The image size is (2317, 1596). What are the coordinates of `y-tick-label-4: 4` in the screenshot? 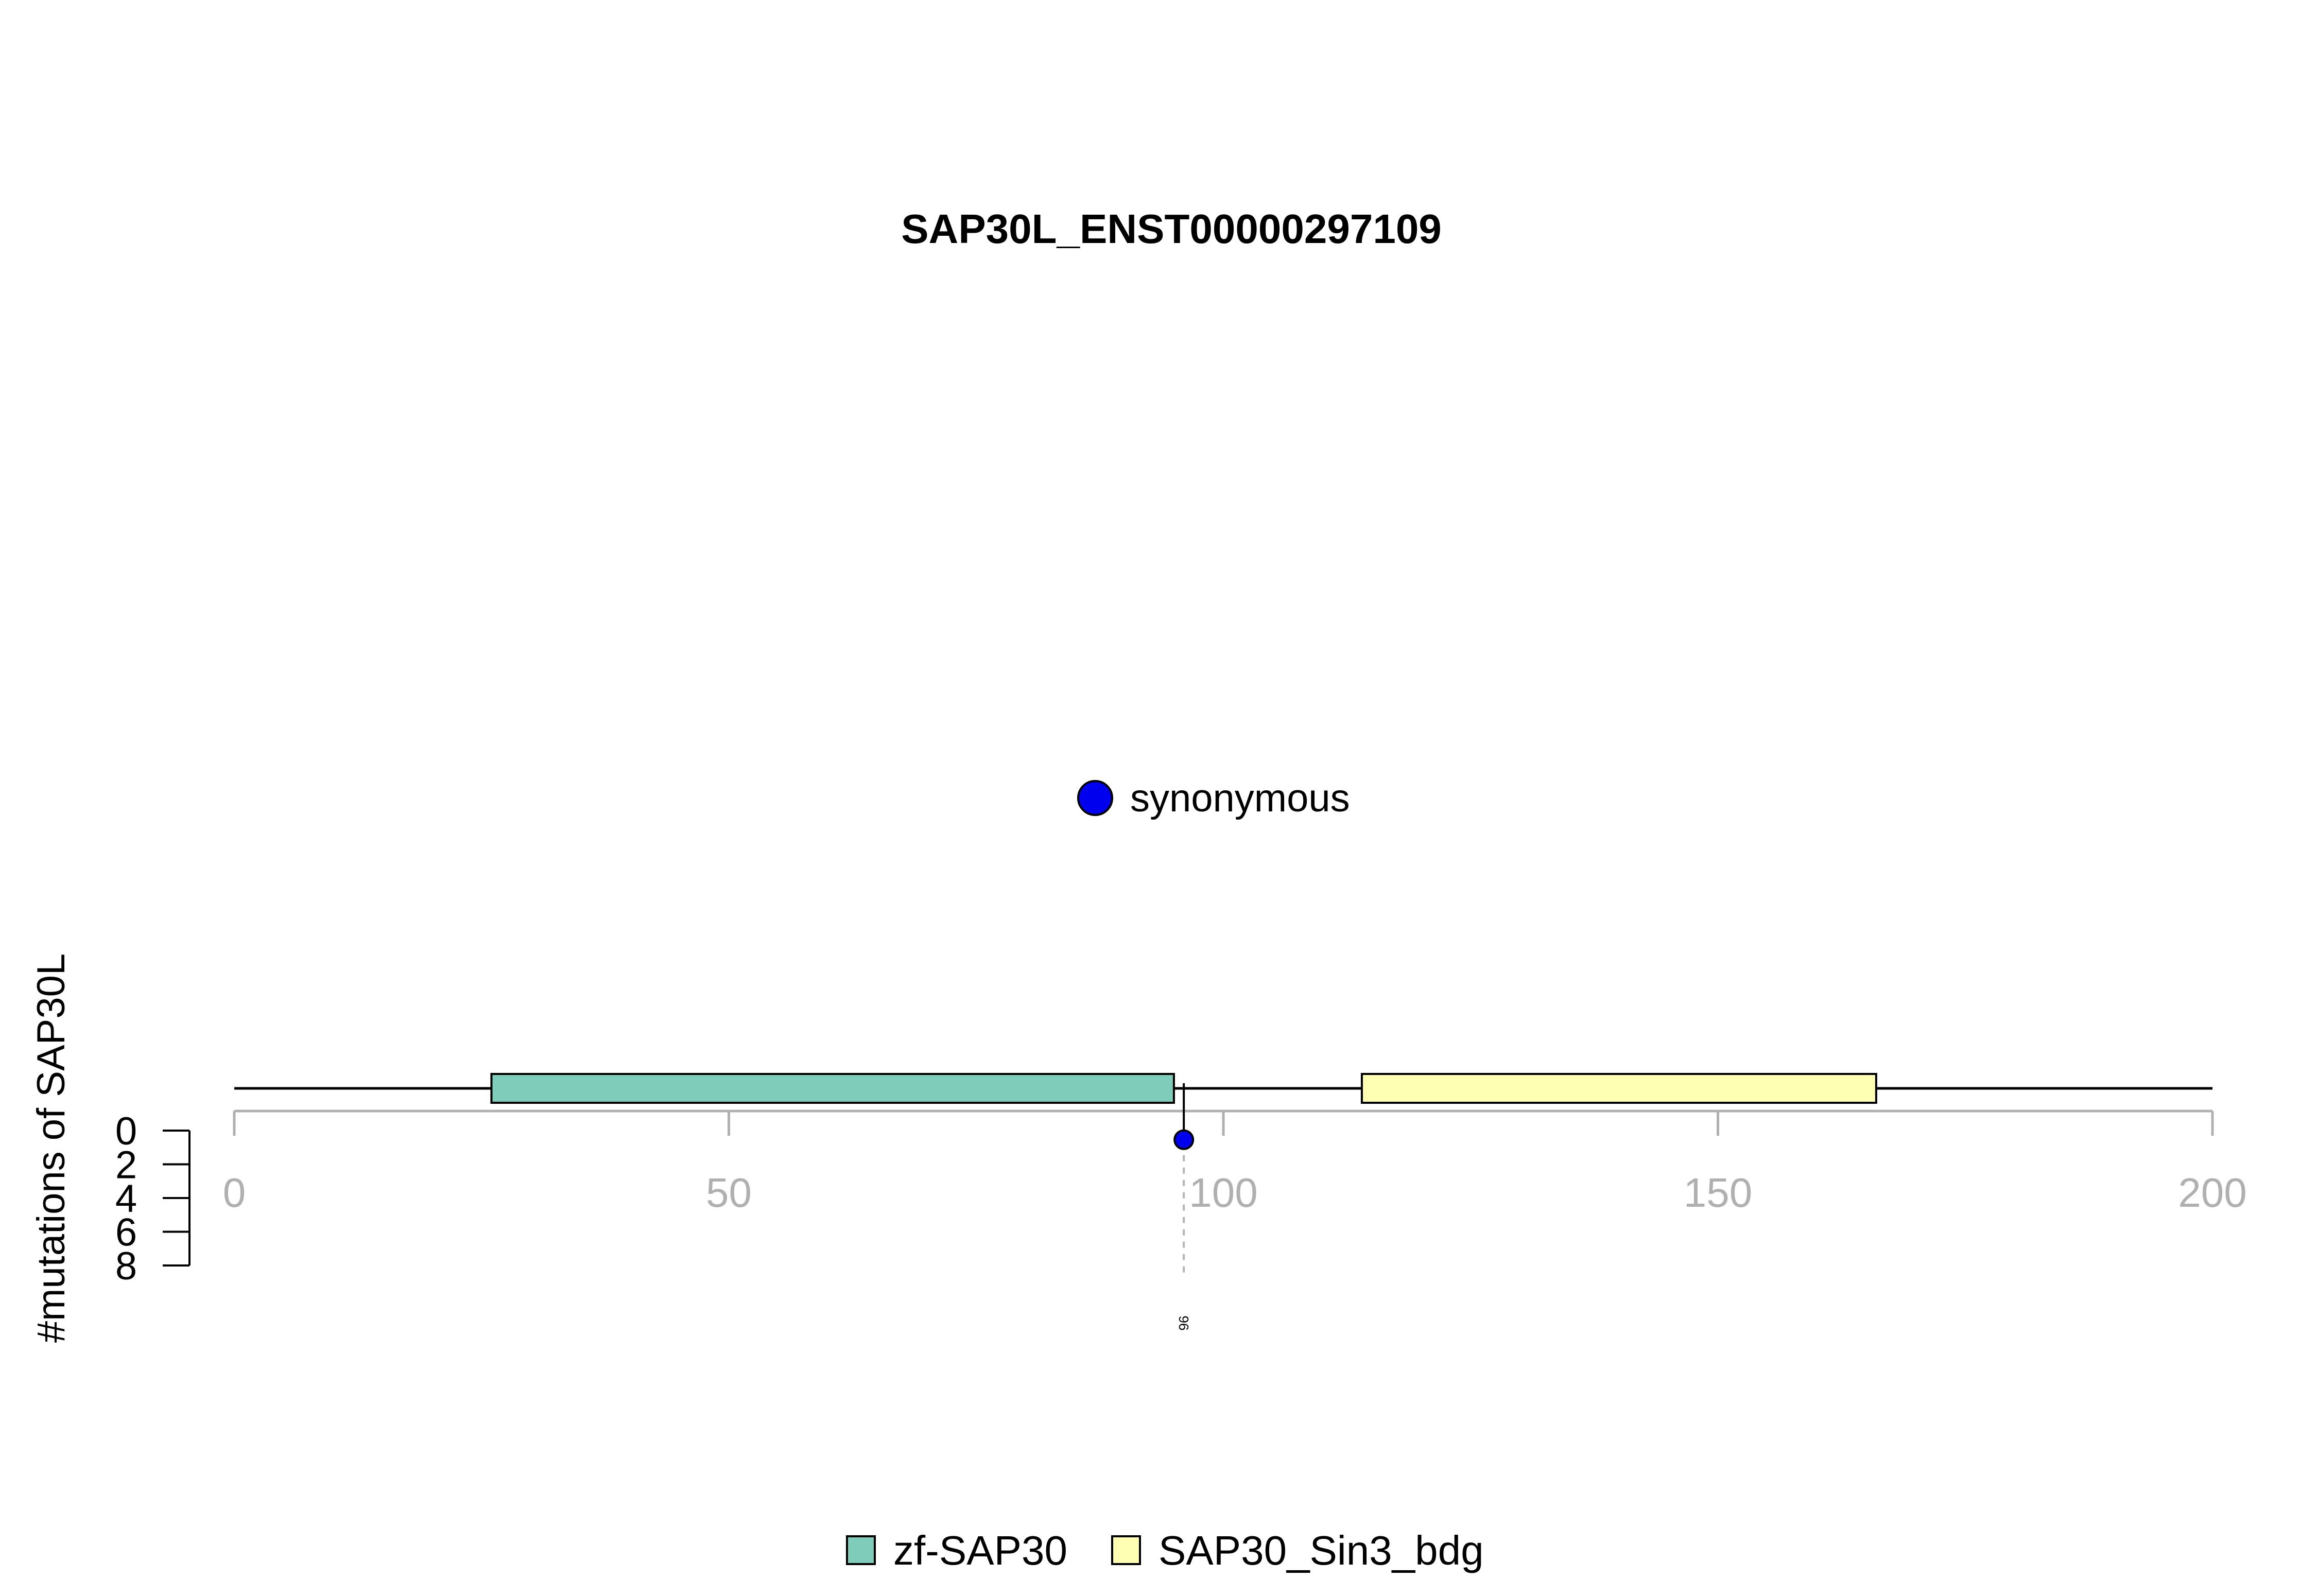 It's located at (126, 1199).